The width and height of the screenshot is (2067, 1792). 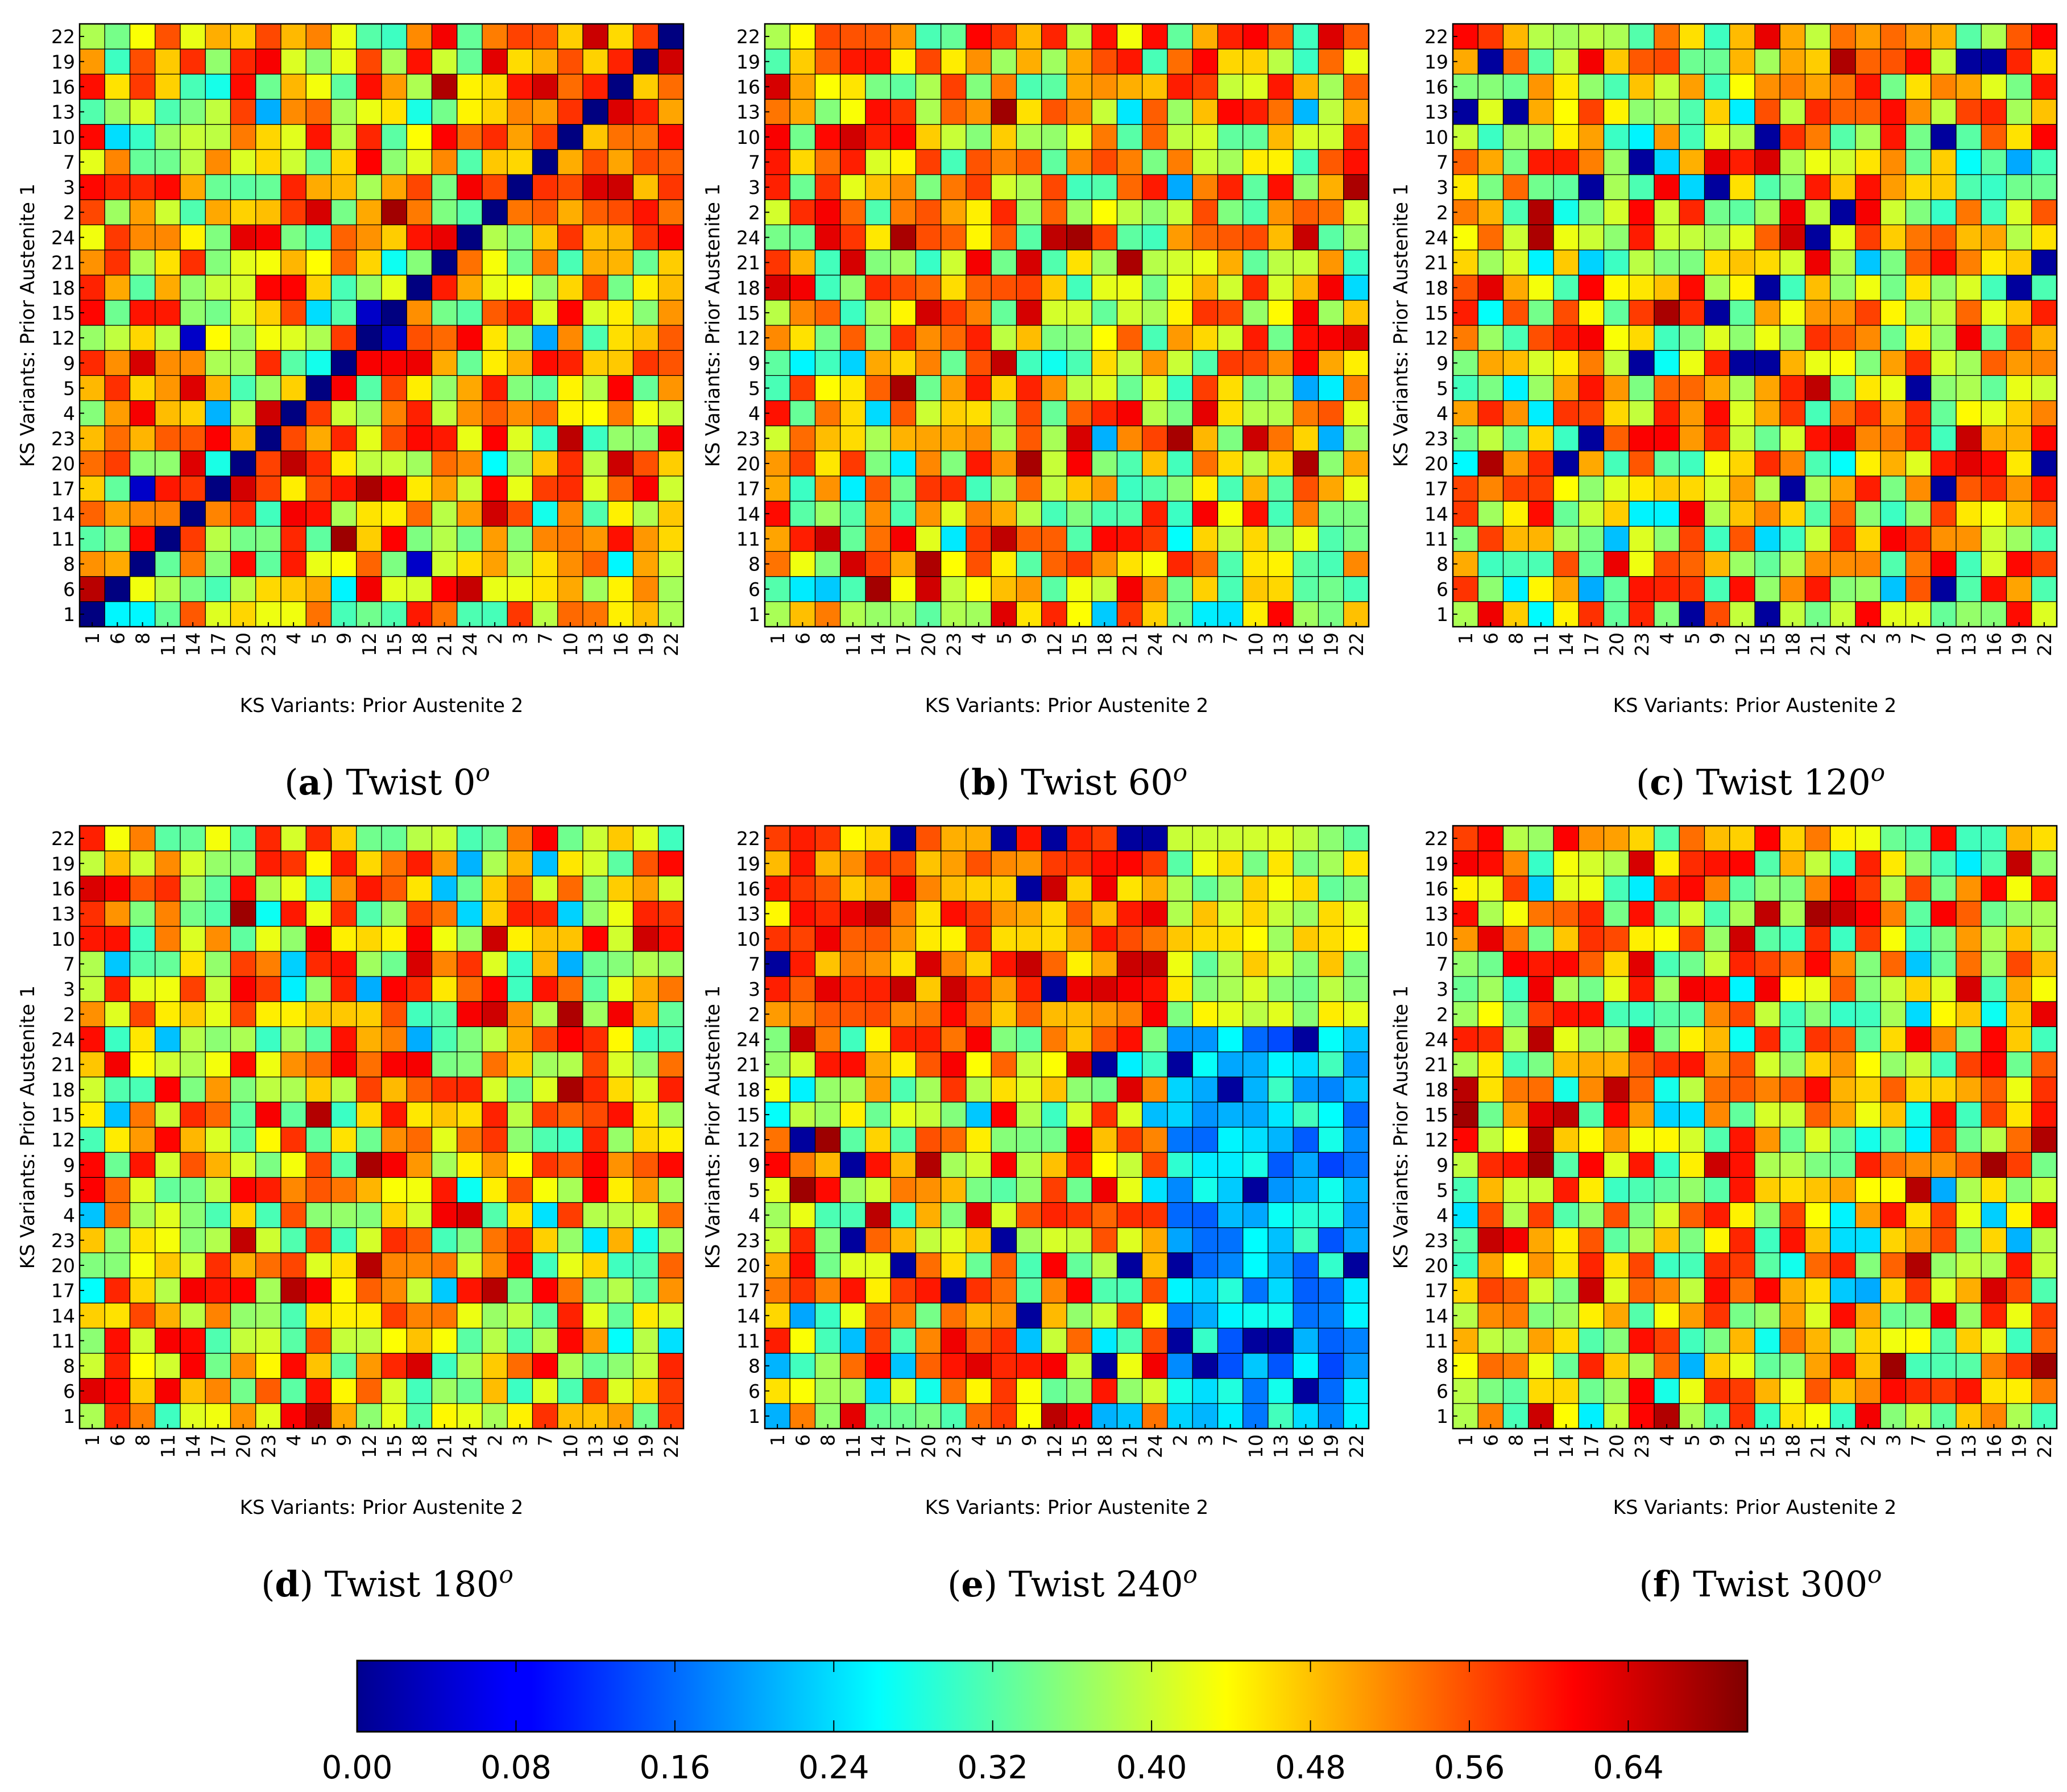 I want to click on x-tick-label: 16, so click(x=621, y=1446).